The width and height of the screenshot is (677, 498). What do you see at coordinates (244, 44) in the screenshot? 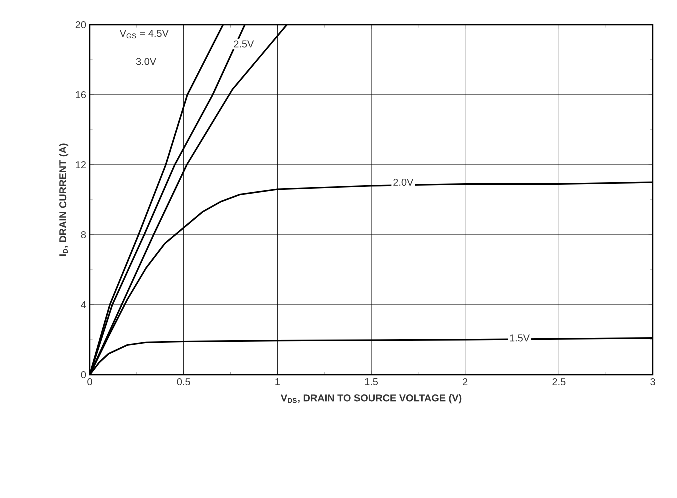
I see `annotation: 2.5V` at bounding box center [244, 44].